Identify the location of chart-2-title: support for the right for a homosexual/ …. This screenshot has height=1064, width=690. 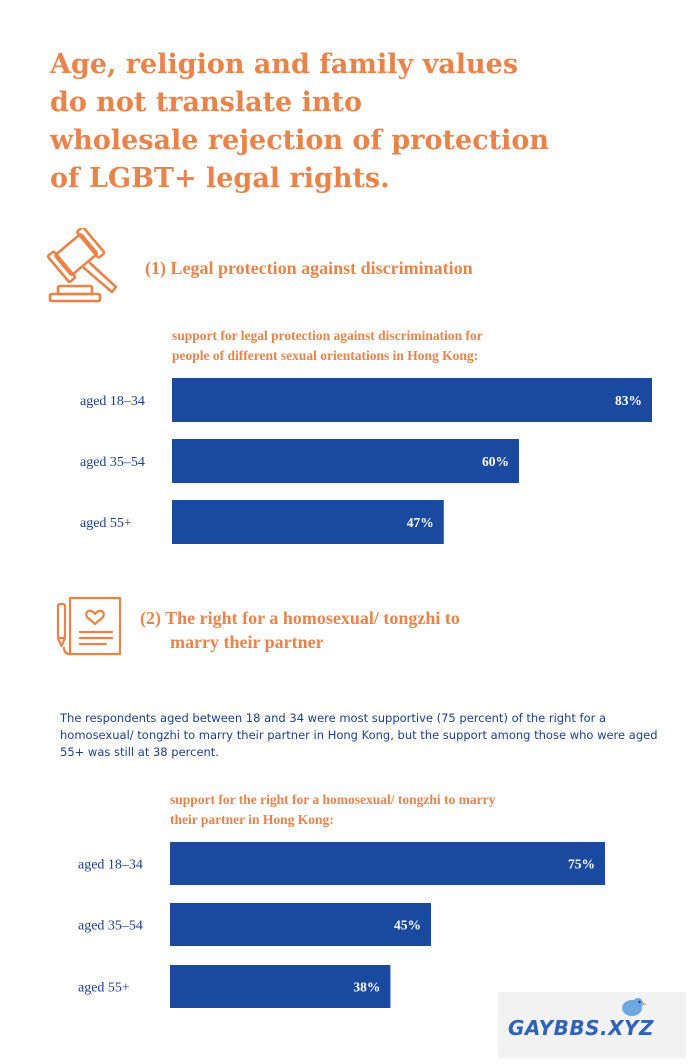
(332, 810).